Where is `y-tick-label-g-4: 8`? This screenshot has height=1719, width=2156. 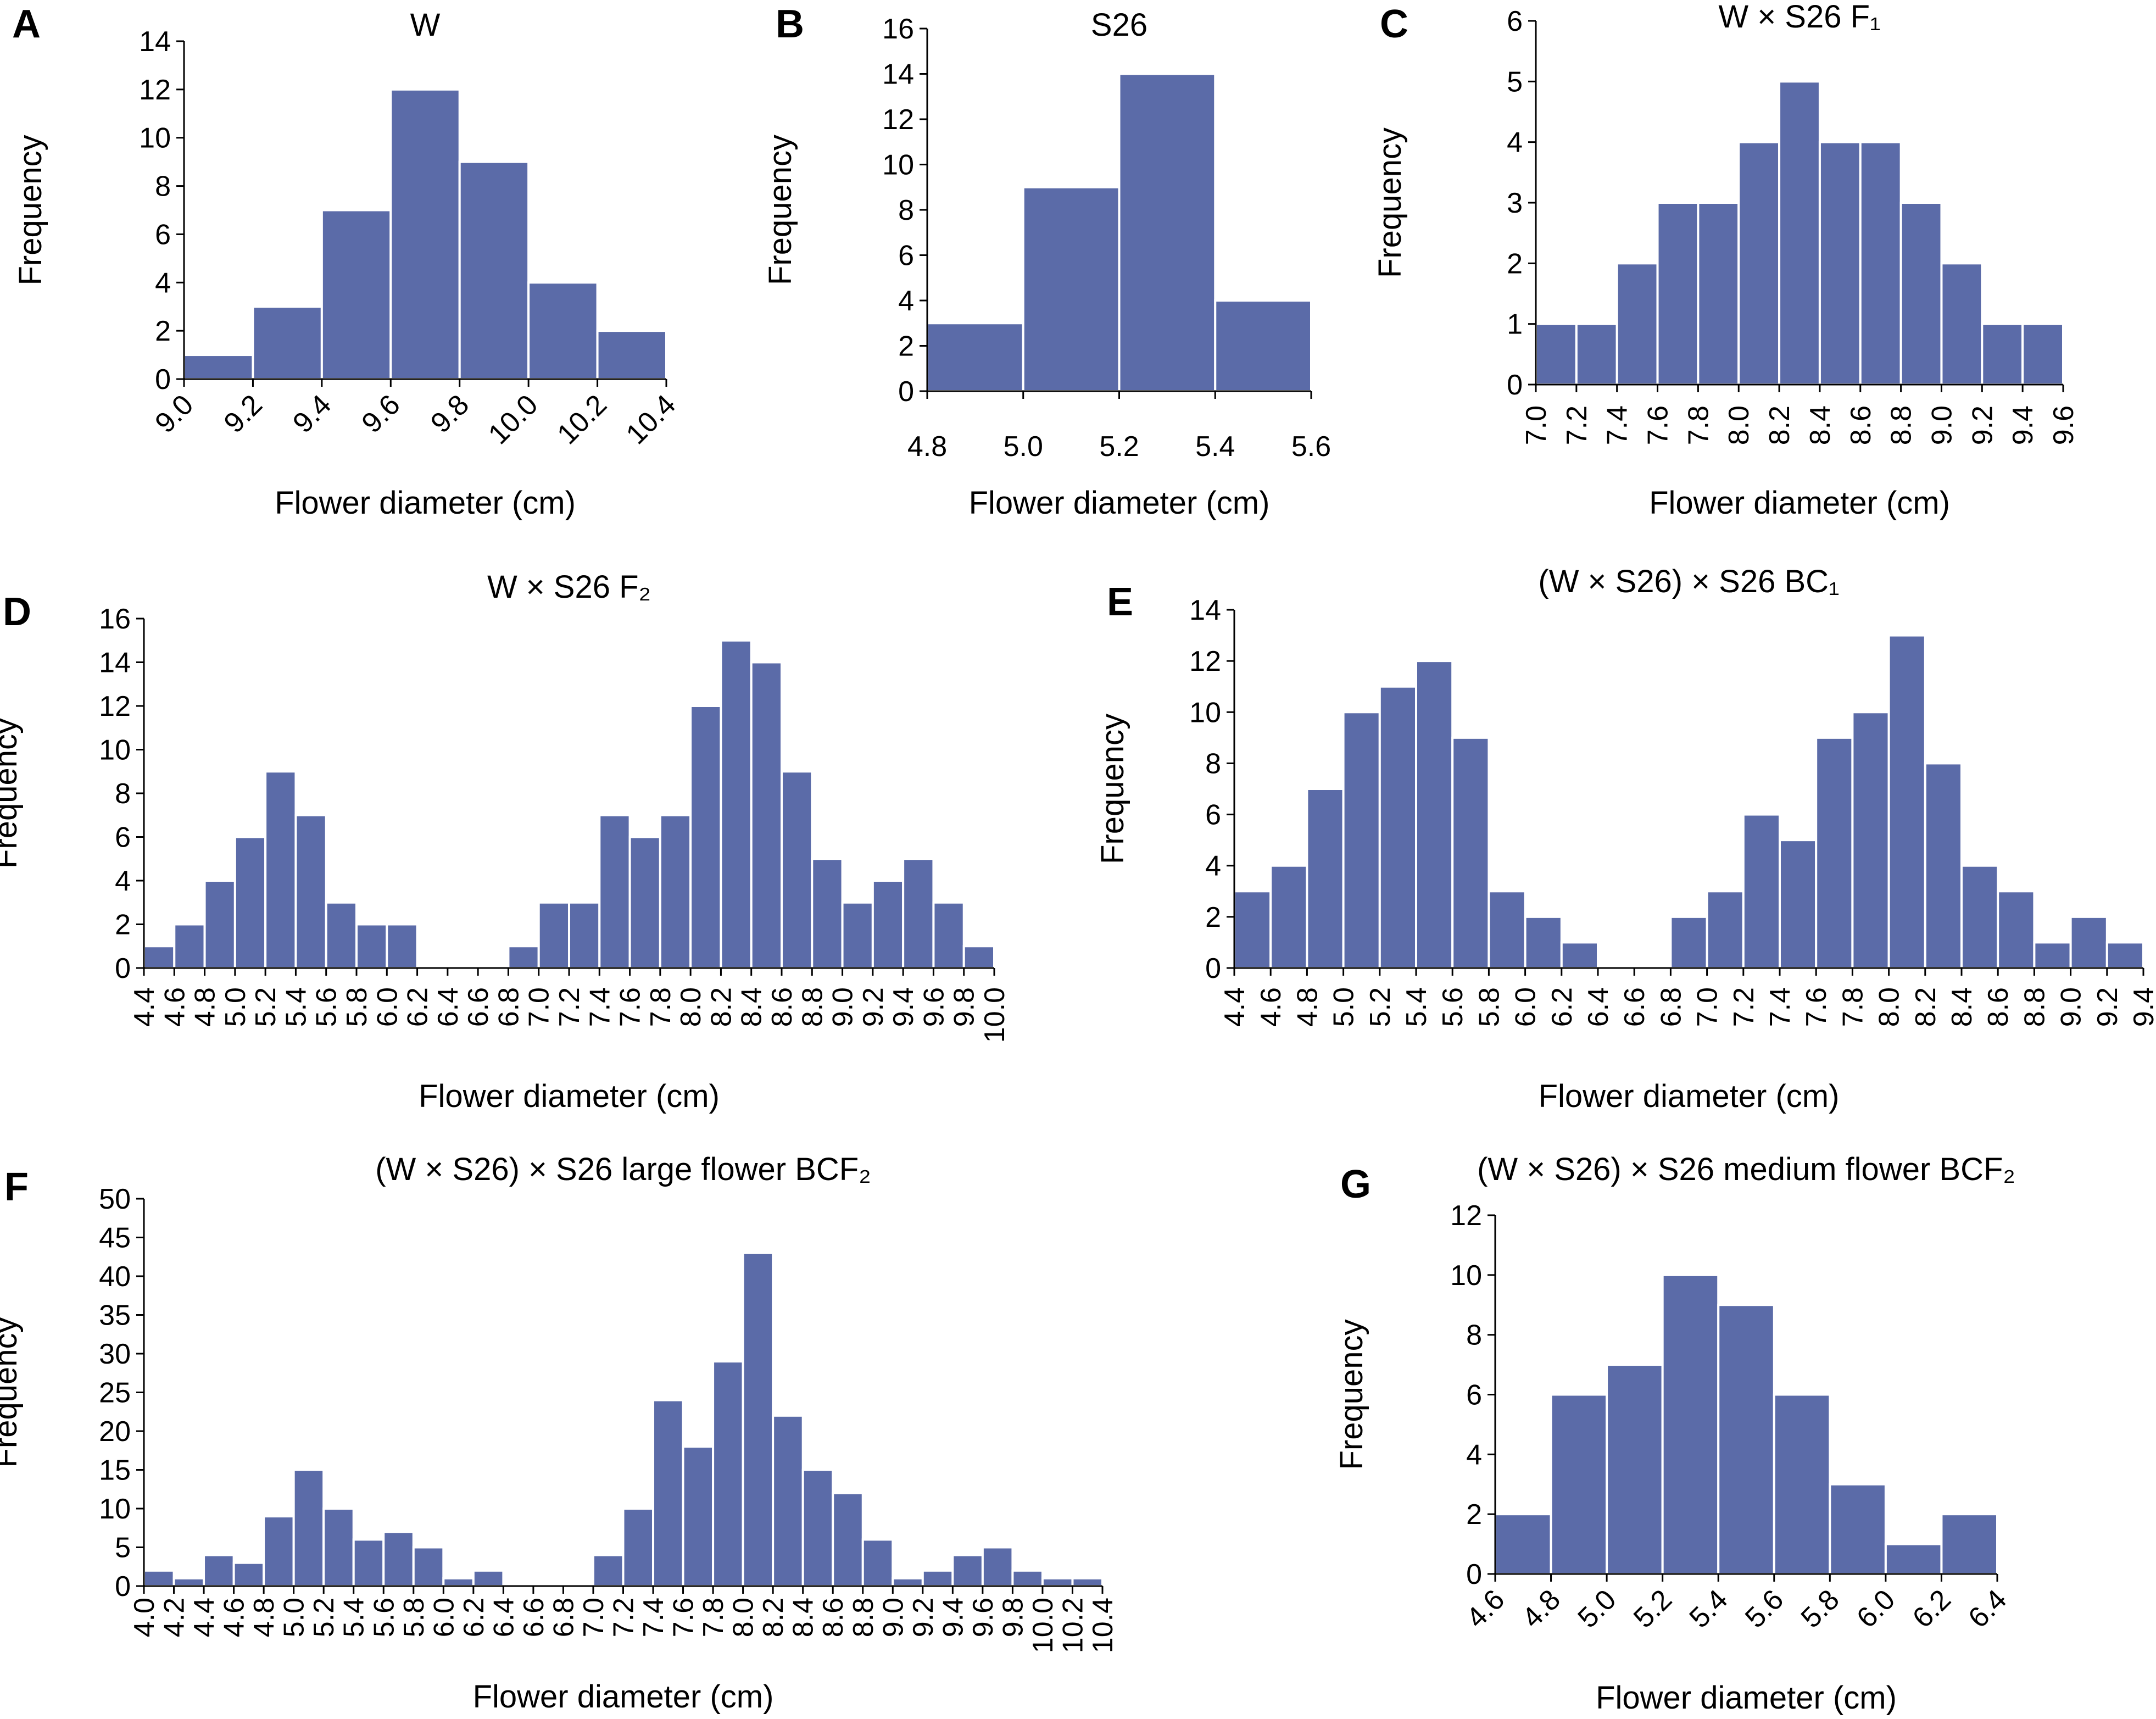 y-tick-label-g-4: 8 is located at coordinates (1474, 1335).